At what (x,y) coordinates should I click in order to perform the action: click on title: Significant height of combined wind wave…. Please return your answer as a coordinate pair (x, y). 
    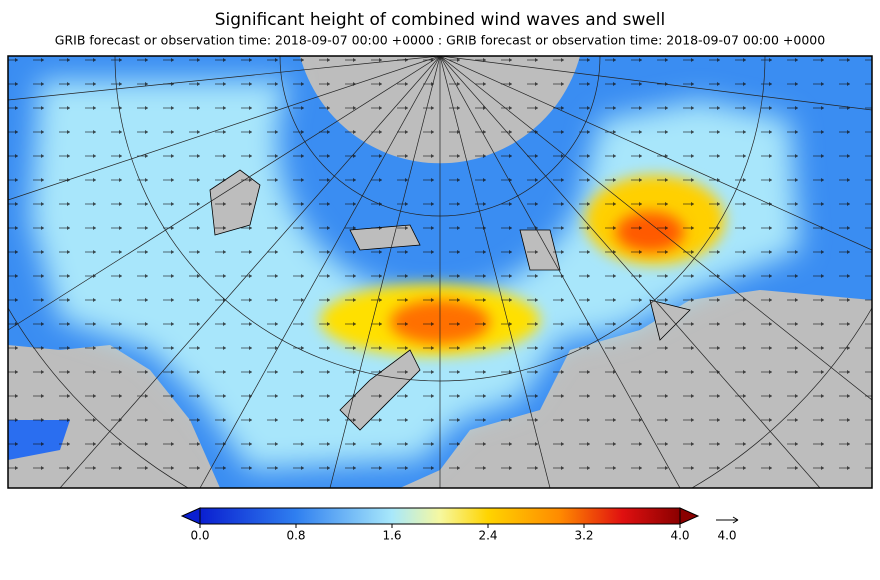
    Looking at the image, I should click on (440, 20).